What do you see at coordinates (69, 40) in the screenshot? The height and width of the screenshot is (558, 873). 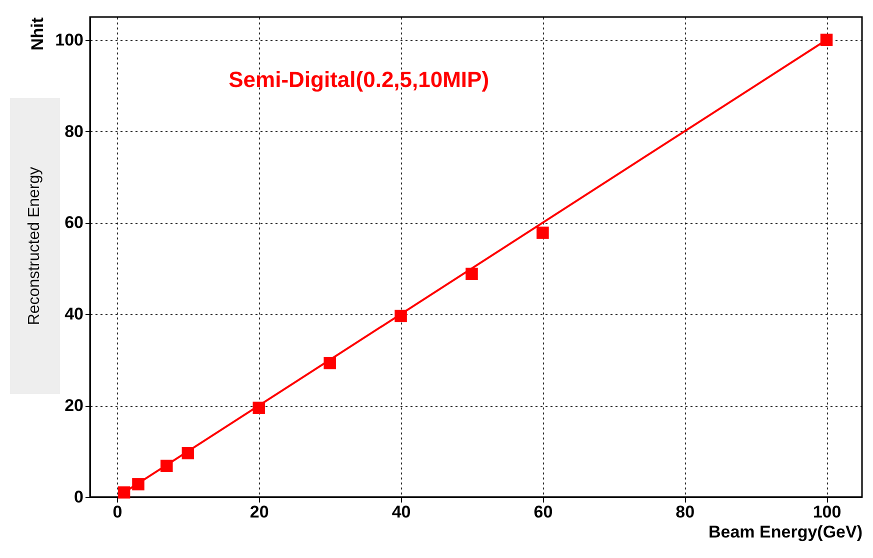 I see `y-tick-label: 100` at bounding box center [69, 40].